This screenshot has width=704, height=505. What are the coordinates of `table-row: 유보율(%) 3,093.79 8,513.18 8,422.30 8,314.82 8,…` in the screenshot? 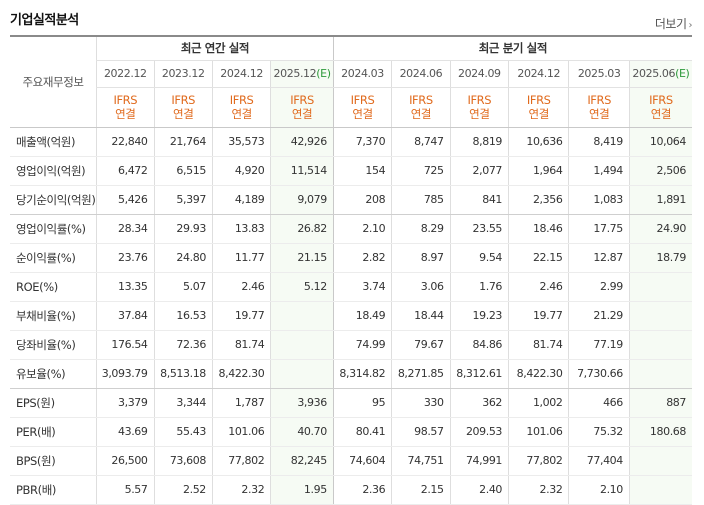 It's located at (351, 374).